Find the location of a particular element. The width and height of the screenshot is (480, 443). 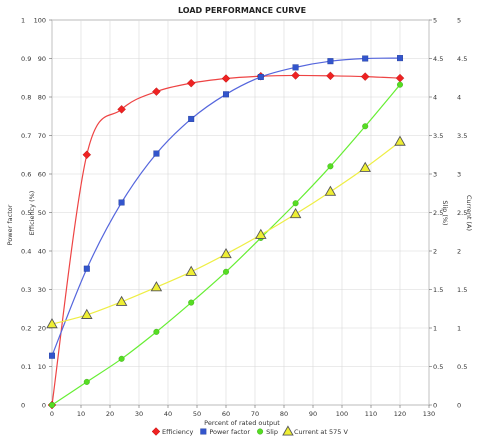

legend-item-current-at-575-v: Current at 575 V is located at coordinates (315, 430).